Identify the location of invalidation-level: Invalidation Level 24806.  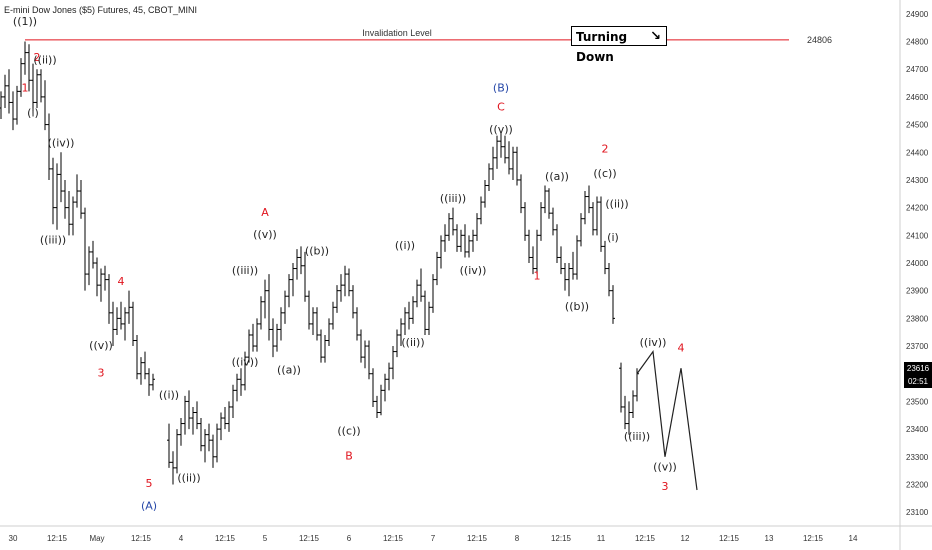
(428, 36).